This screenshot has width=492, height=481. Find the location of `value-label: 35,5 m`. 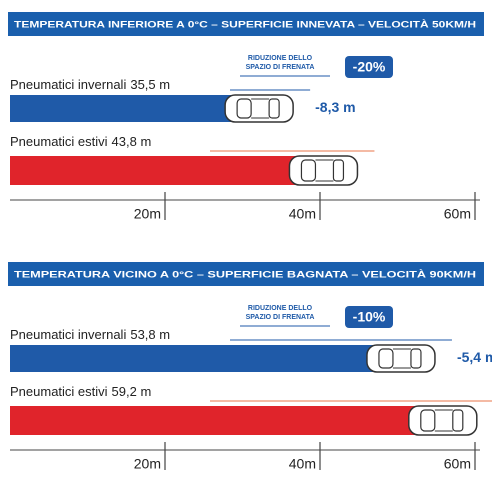

value-label: 35,5 m is located at coordinates (150, 84).